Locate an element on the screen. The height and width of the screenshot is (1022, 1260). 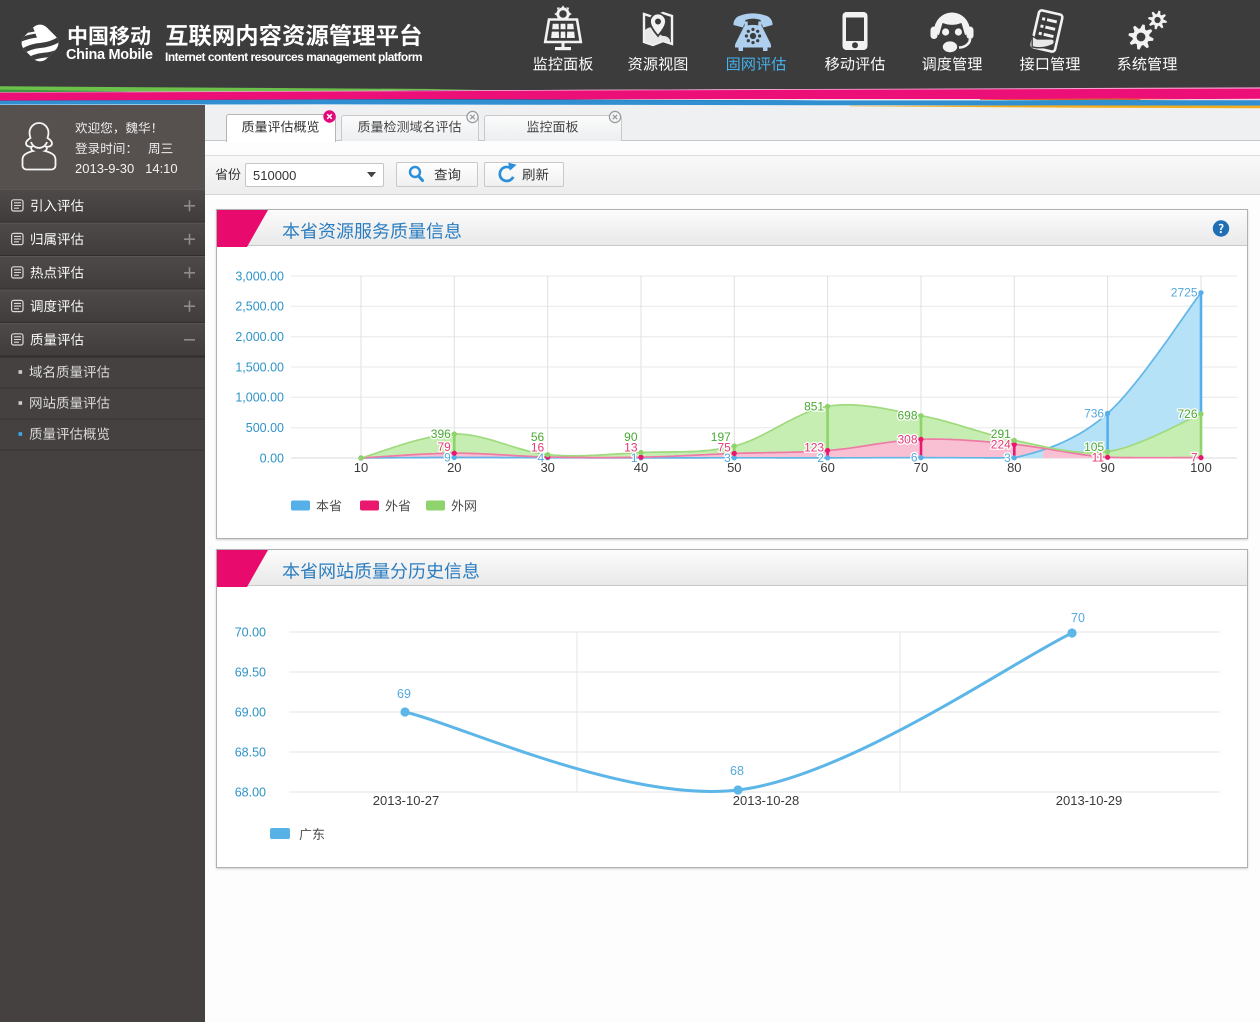
svg-text: 396 is located at coordinates (441, 434).